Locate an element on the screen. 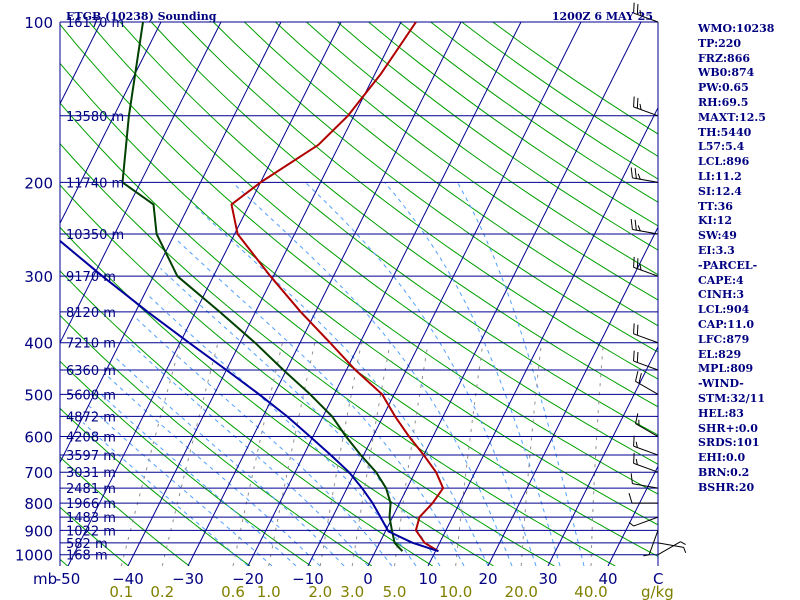 This screenshot has height=600, width=800. temperature-tick-label: −10 is located at coordinates (308, 579).